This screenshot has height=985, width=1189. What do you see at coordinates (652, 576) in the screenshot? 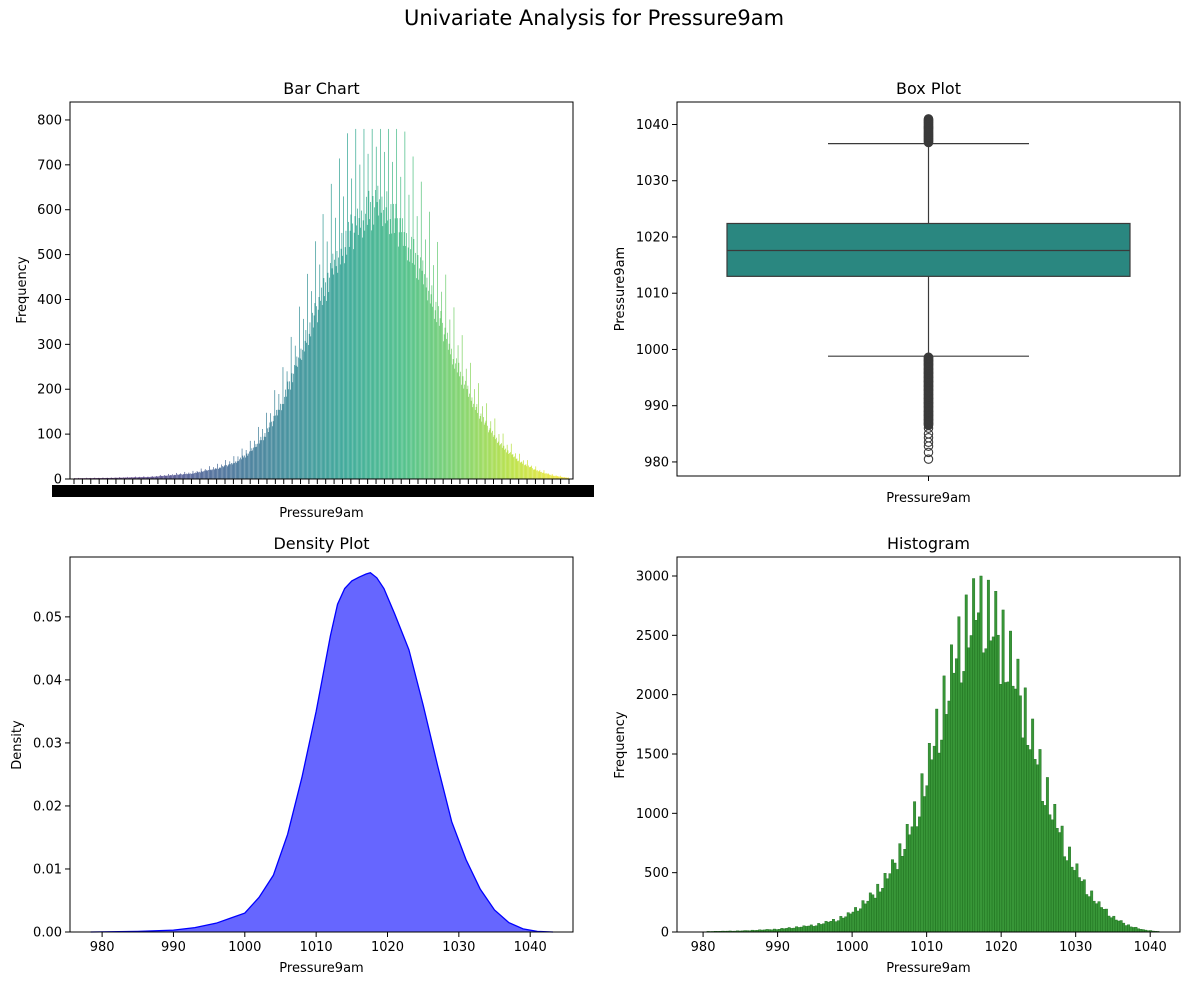
I see `histogram-ytick-label: 3000` at bounding box center [652, 576].